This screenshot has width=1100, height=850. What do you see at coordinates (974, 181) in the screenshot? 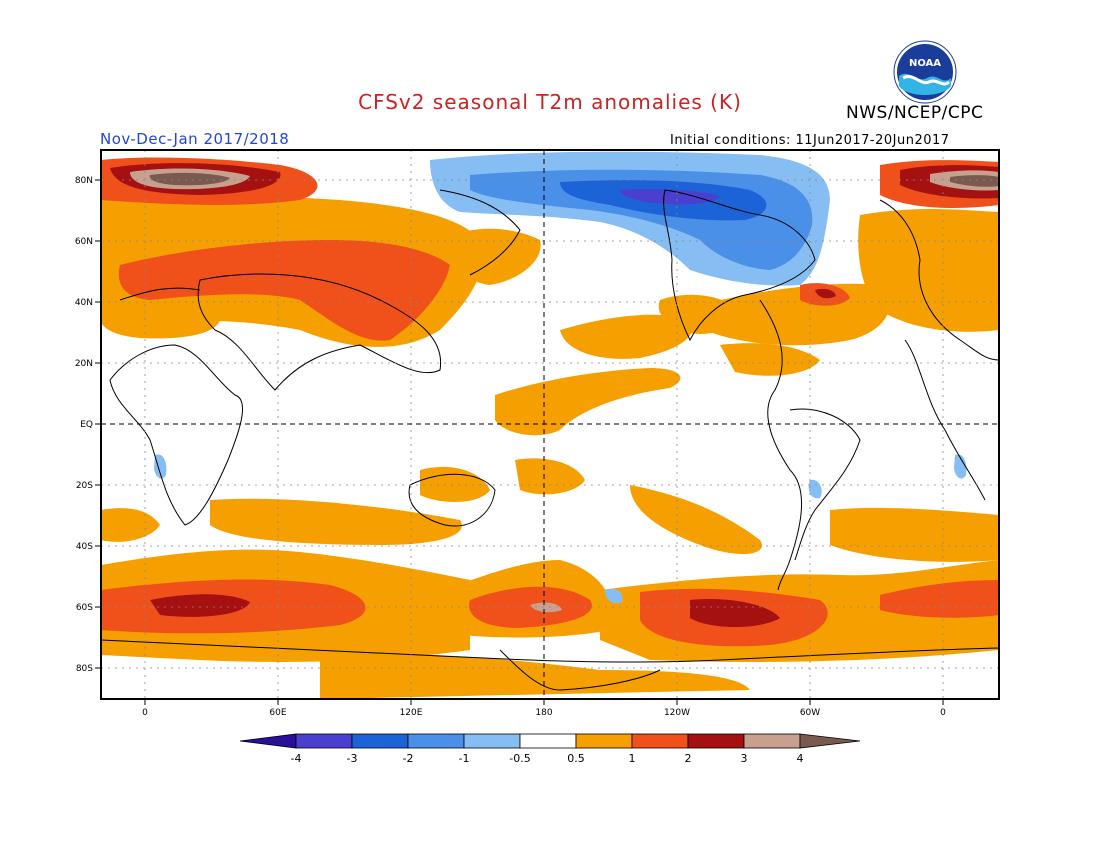
I see `max-region-arctic-east` at bounding box center [974, 181].